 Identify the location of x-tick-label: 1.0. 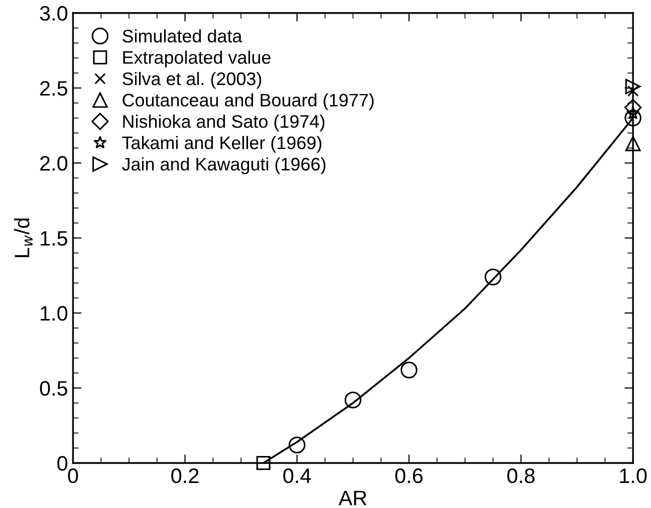
(633, 476).